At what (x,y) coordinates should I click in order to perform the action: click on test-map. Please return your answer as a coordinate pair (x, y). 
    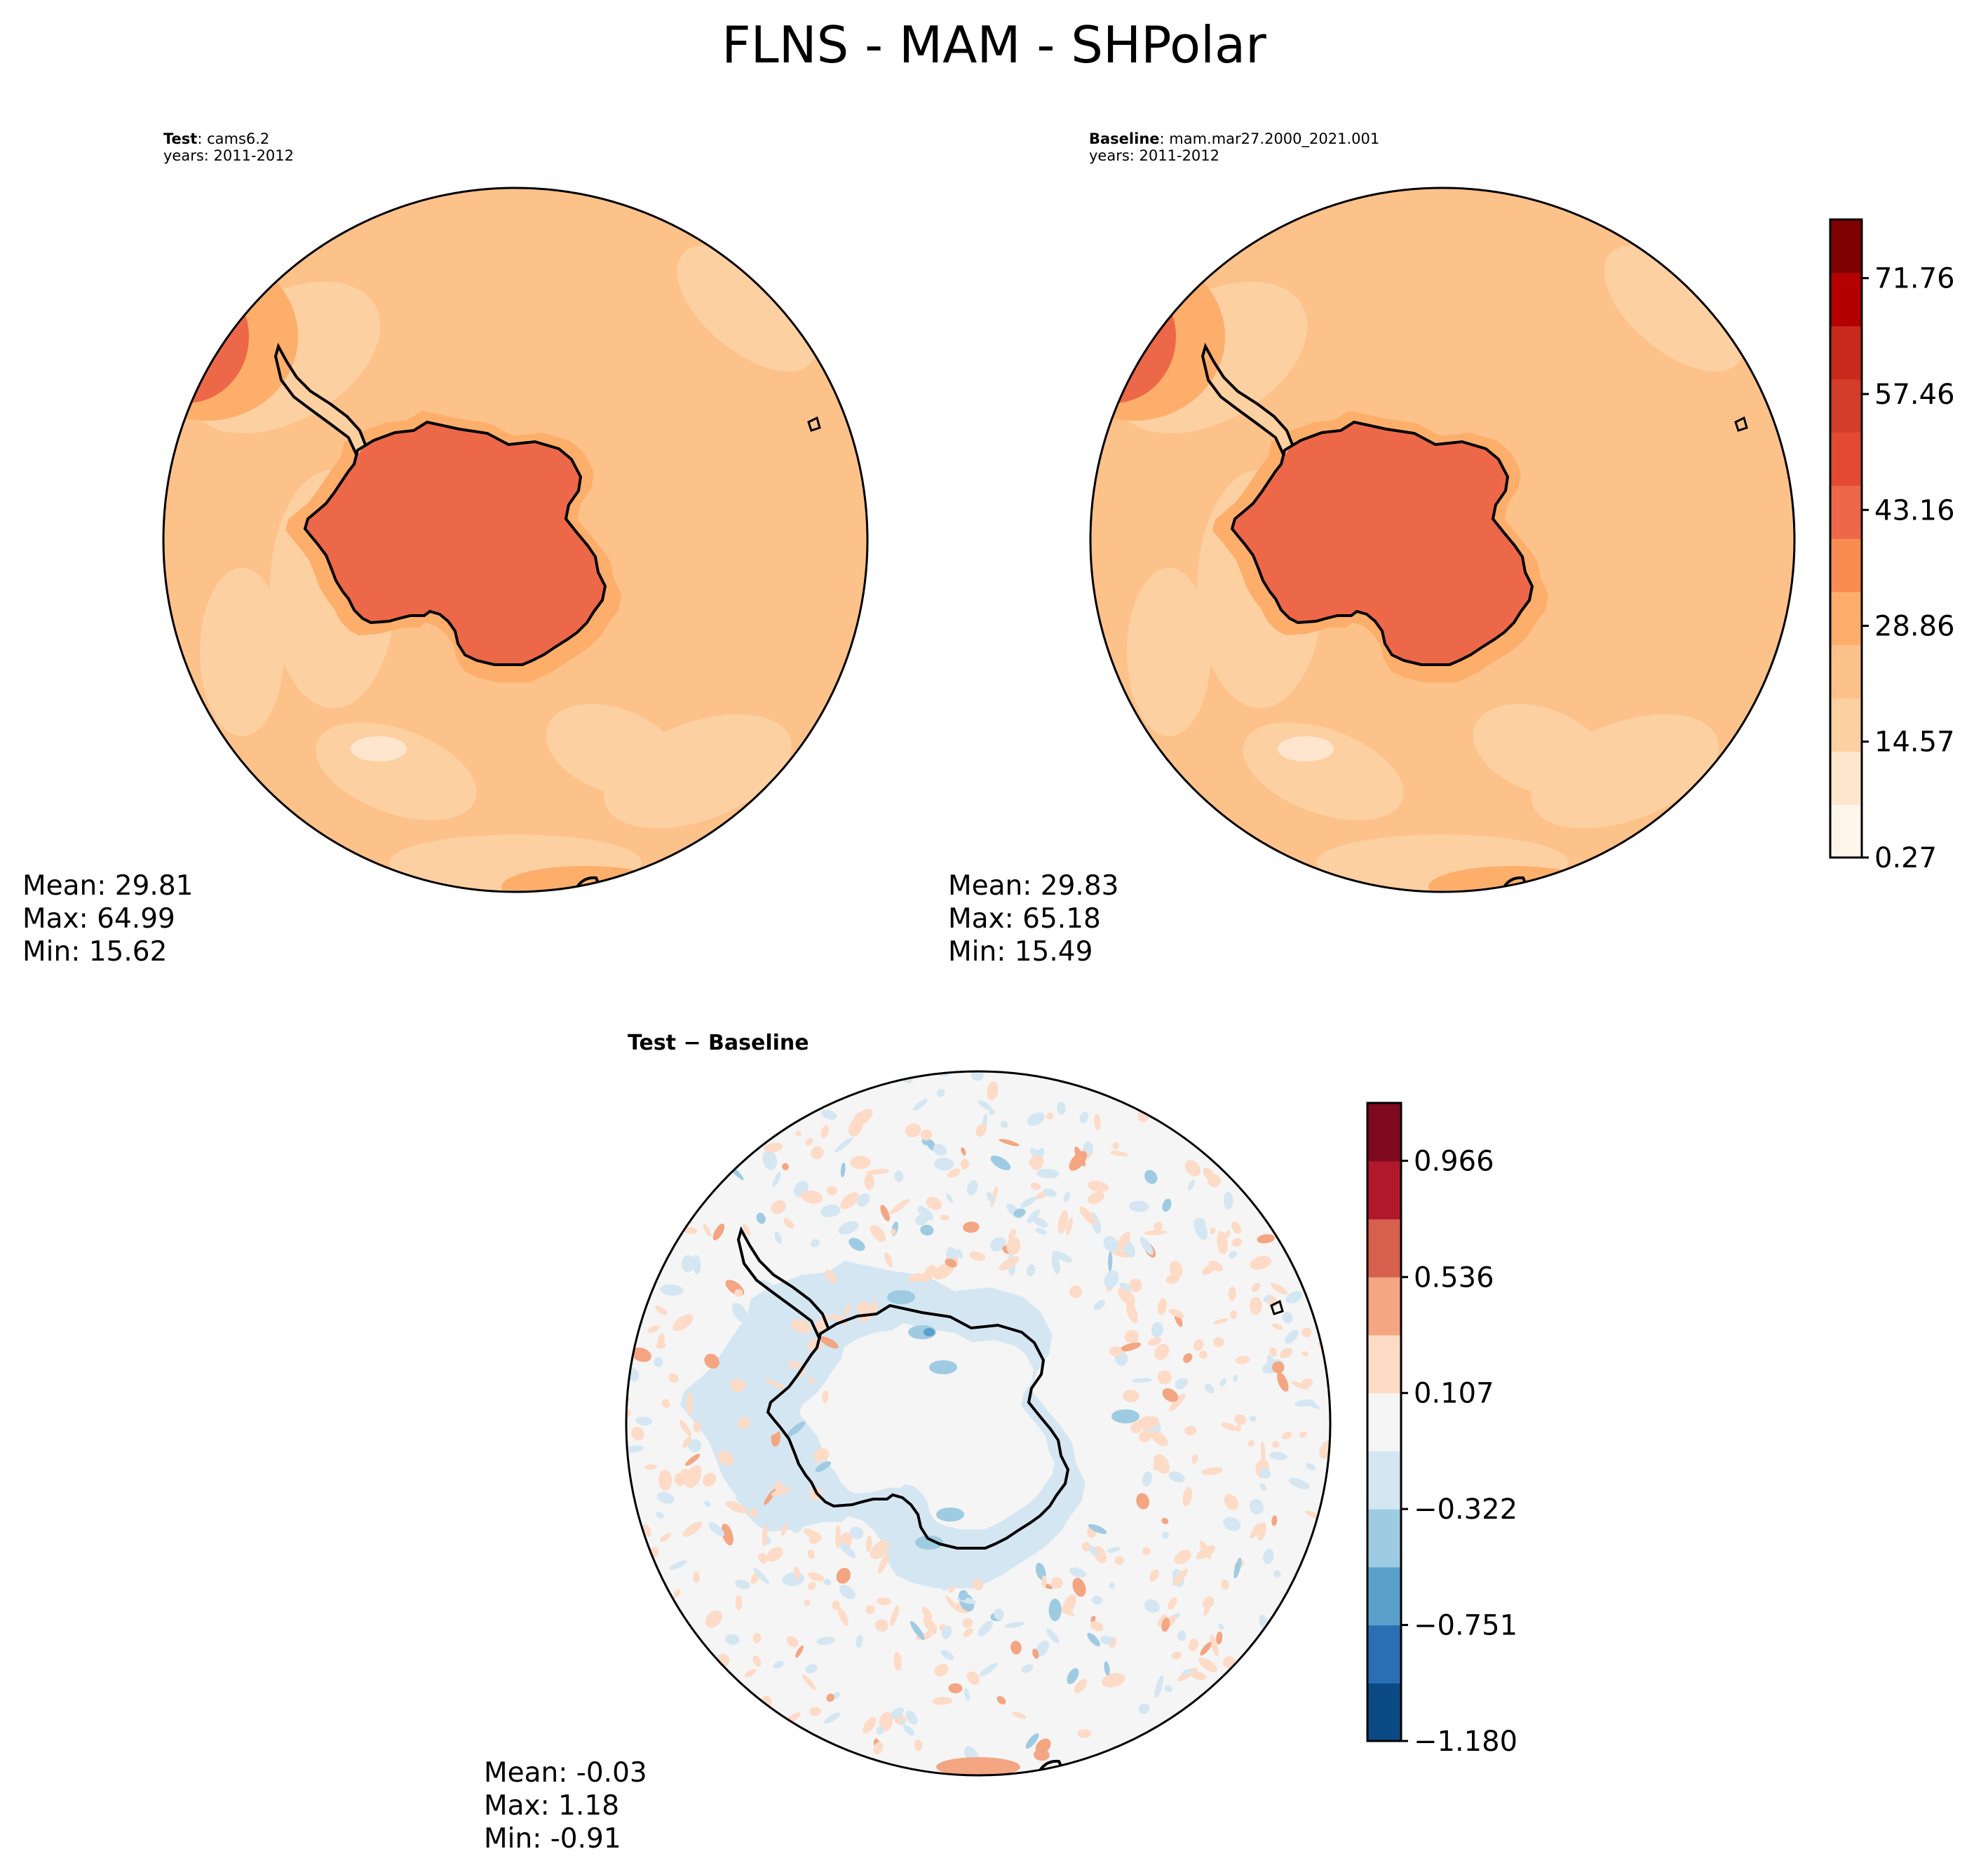
    Looking at the image, I should click on (515, 540).